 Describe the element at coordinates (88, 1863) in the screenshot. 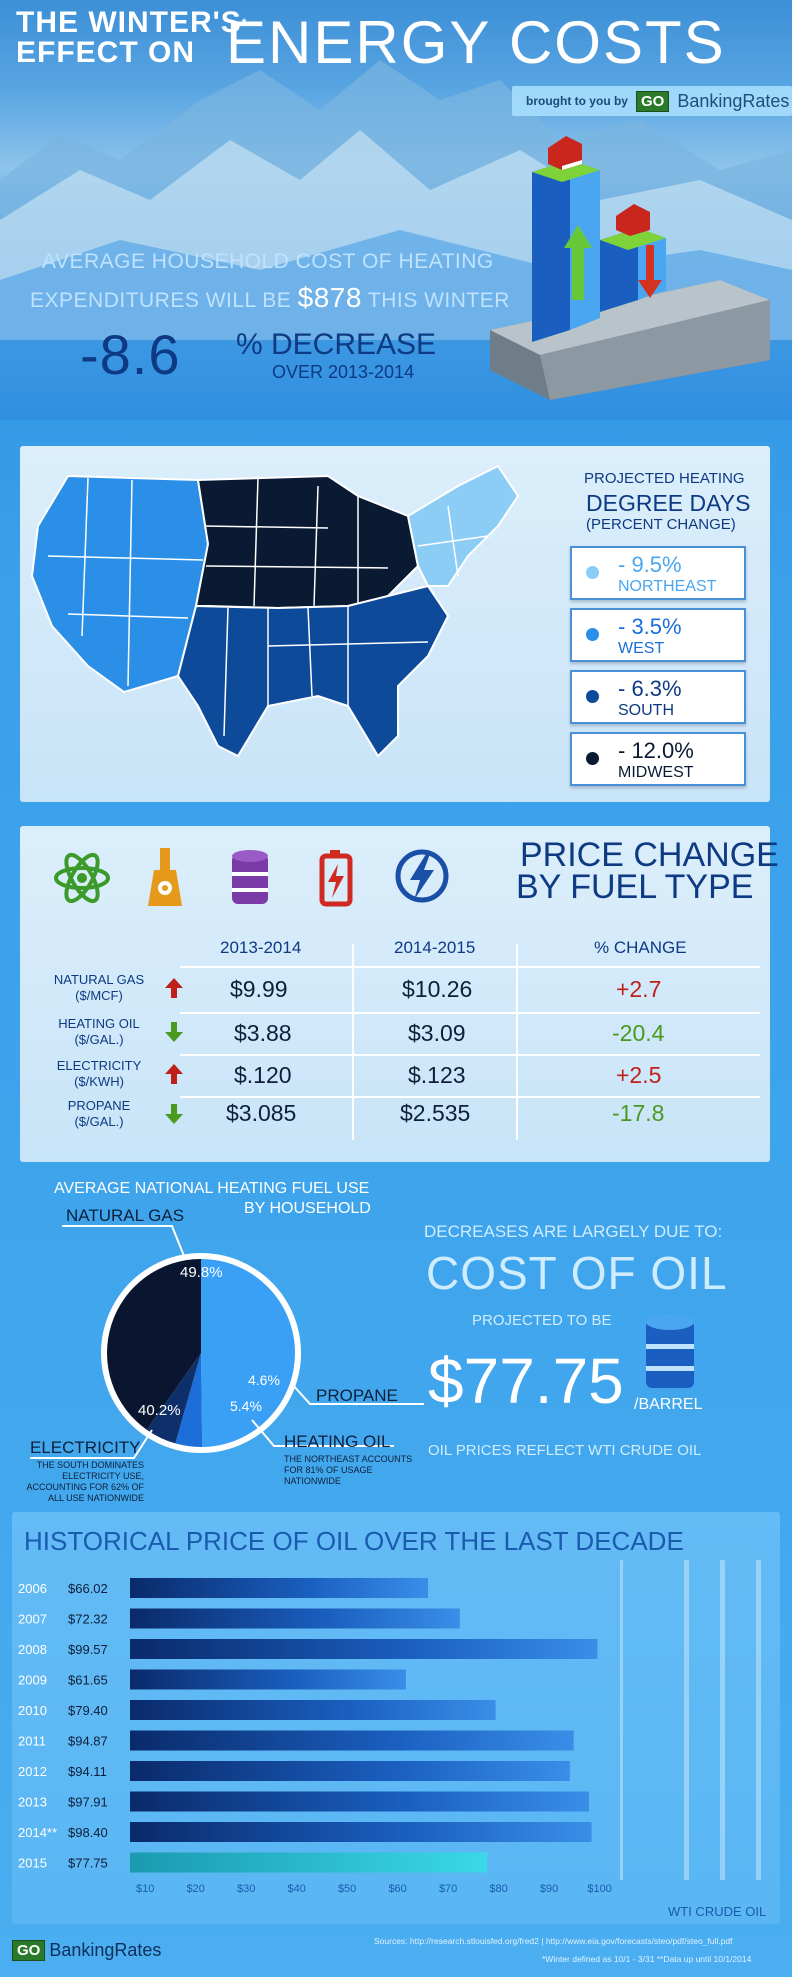

I see `bar-value-label: $77.75` at that location.